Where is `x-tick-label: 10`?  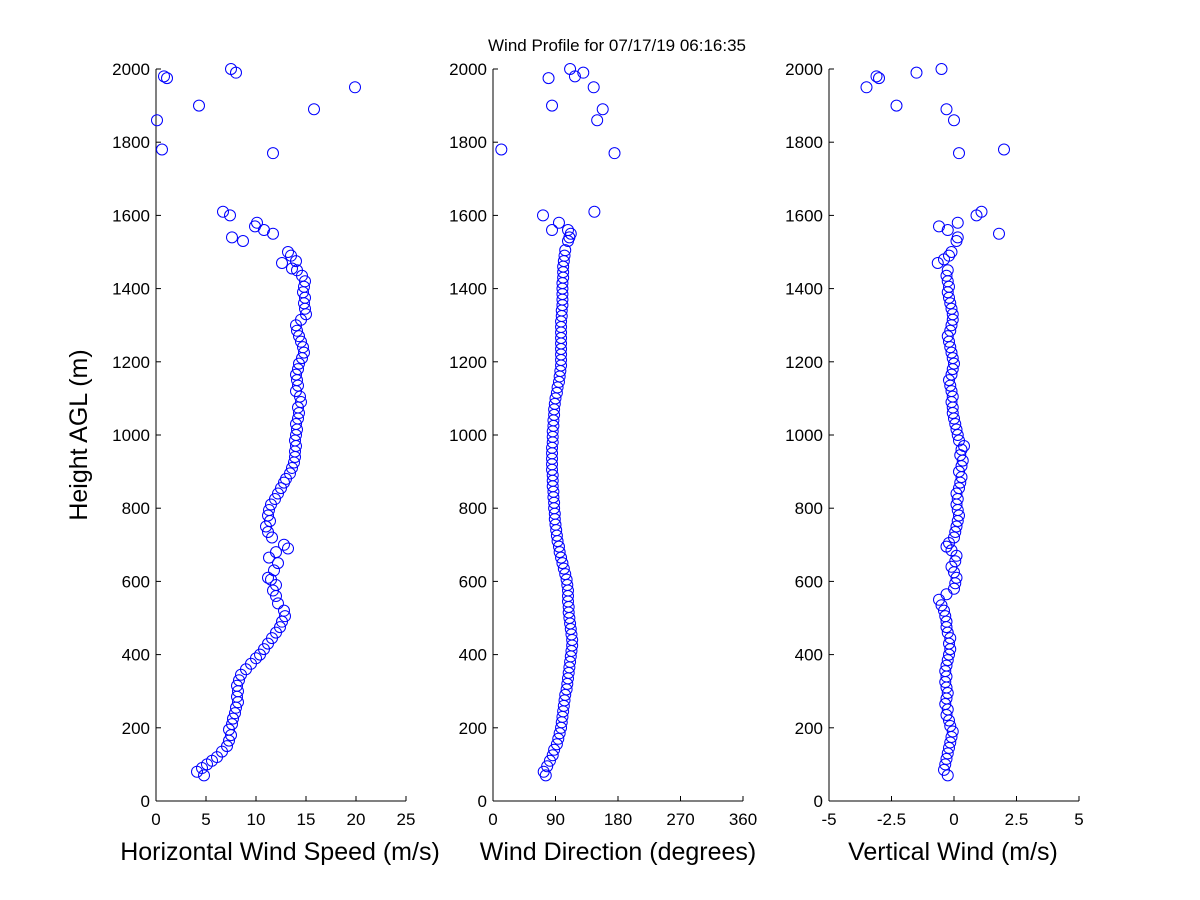
x-tick-label: 10 is located at coordinates (256, 819).